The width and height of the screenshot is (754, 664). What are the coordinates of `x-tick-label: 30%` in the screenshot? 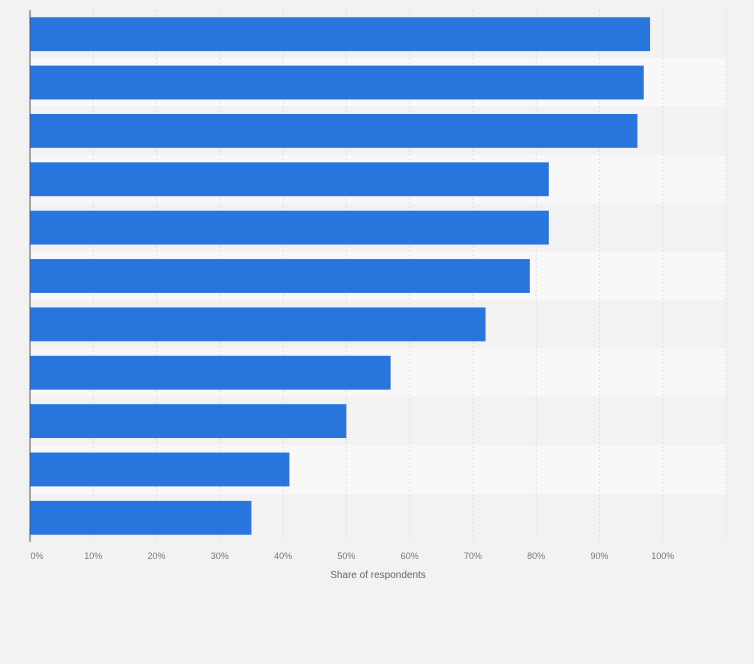 It's located at (220, 556).